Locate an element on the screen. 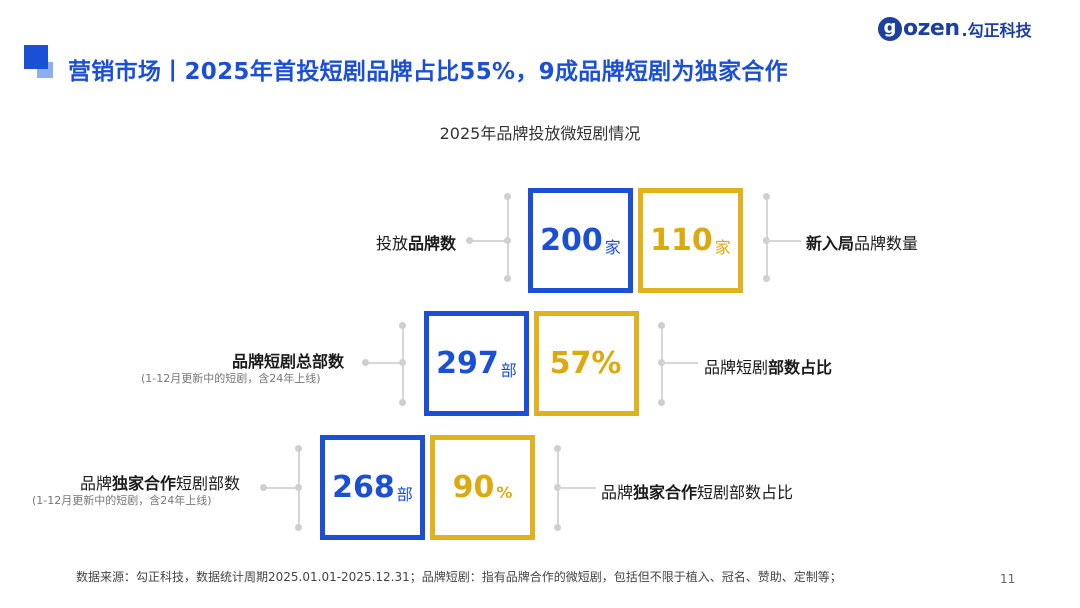  row2-blue-value: 297 is located at coordinates (467, 363).